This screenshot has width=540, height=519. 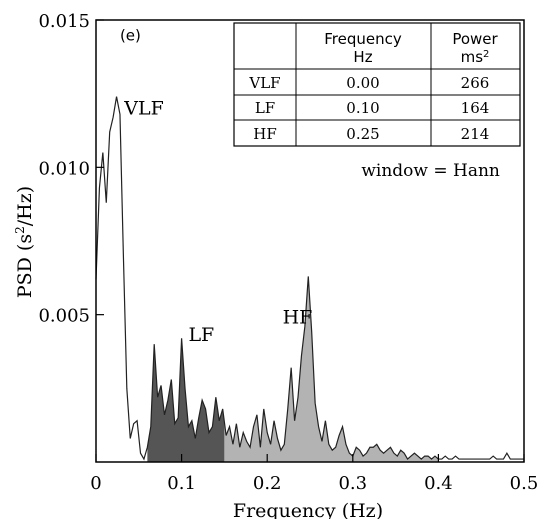 I want to click on table-header-power-unit: ms2, so click(x=475, y=57).